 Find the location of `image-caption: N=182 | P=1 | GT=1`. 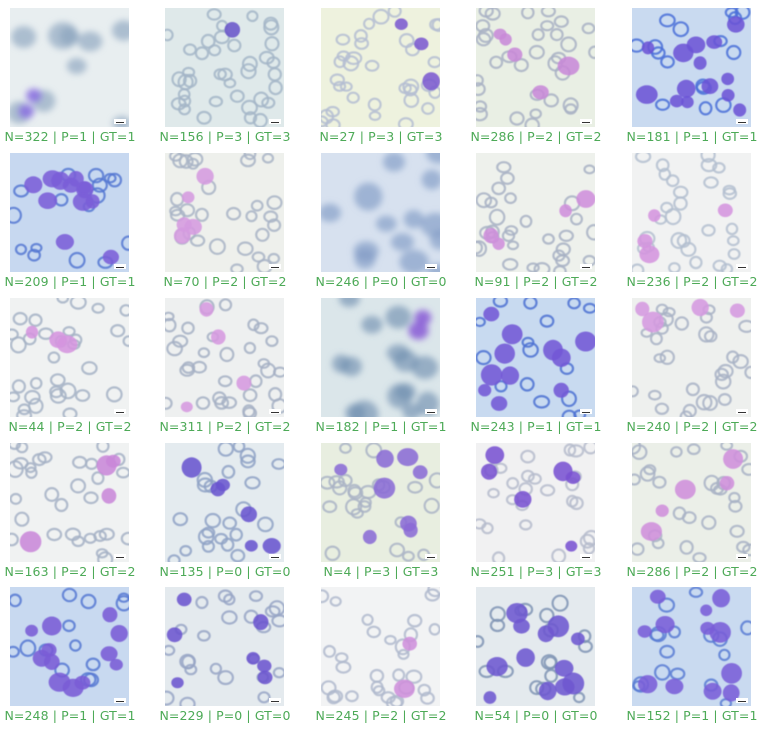

image-caption: N=182 | P=1 | GT=1 is located at coordinates (381, 426).